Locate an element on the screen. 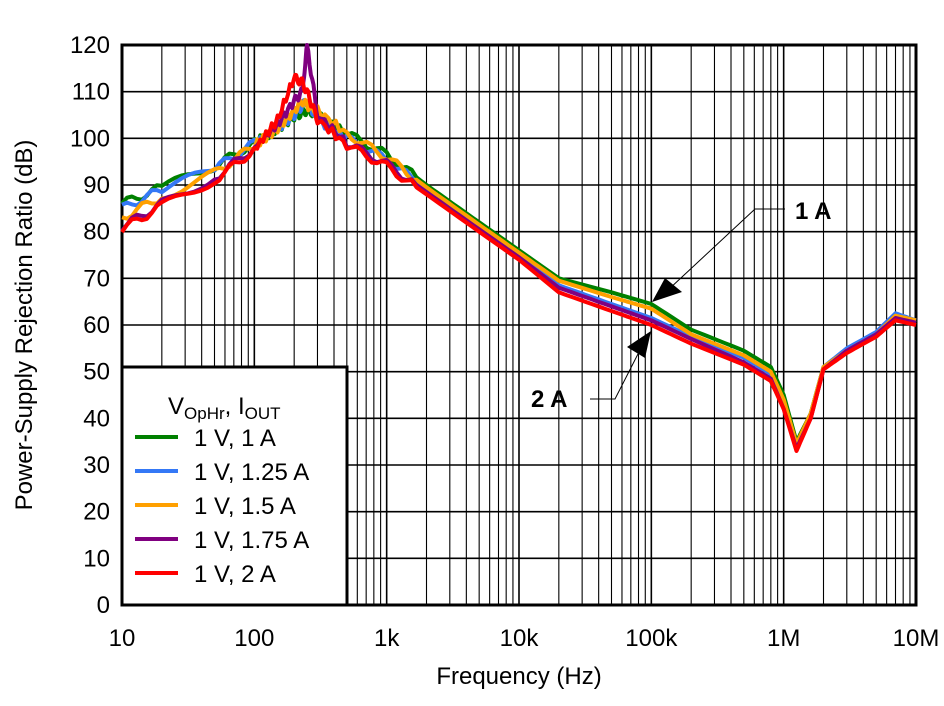 The width and height of the screenshot is (944, 706). legend-entry: 1 V, 1.5 A is located at coordinates (245, 506).